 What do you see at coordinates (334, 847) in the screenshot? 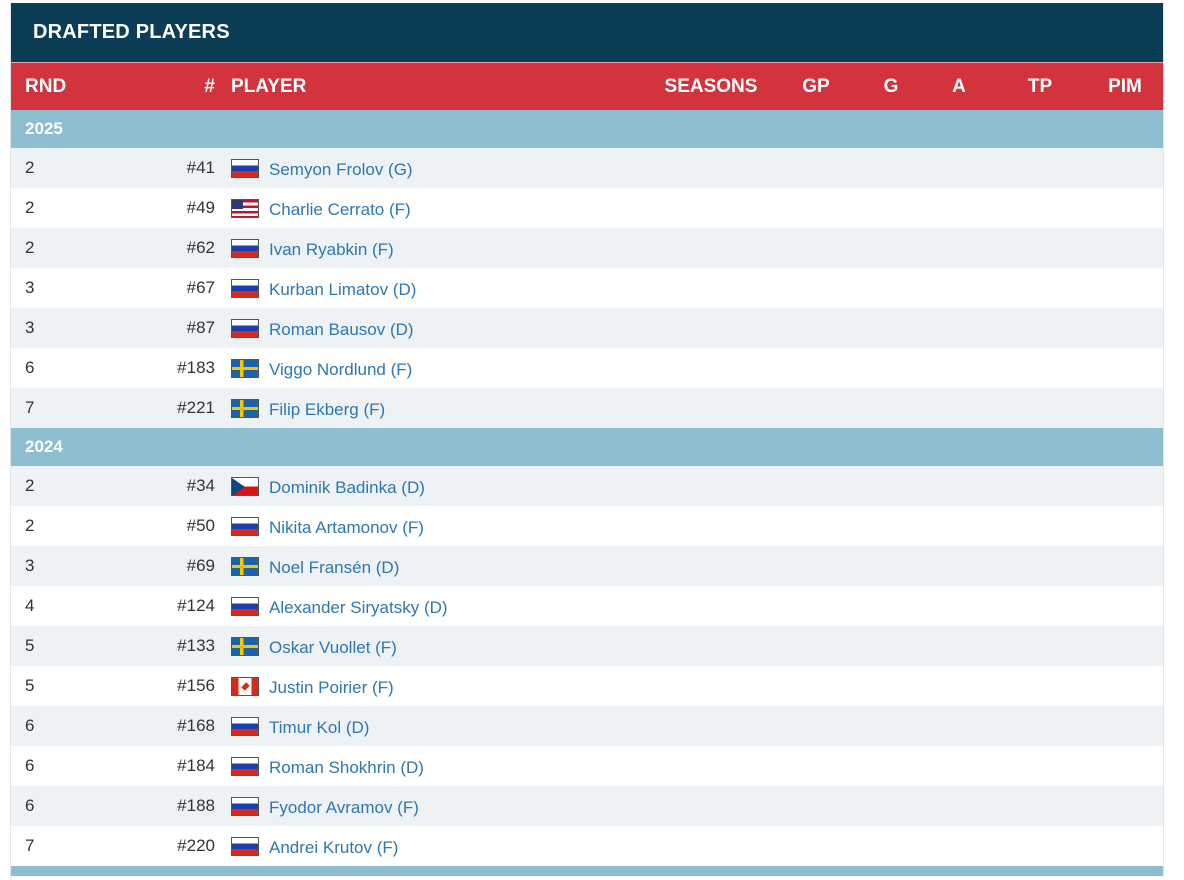
I see `player-name-link: Andrei Krutov (F)` at bounding box center [334, 847].